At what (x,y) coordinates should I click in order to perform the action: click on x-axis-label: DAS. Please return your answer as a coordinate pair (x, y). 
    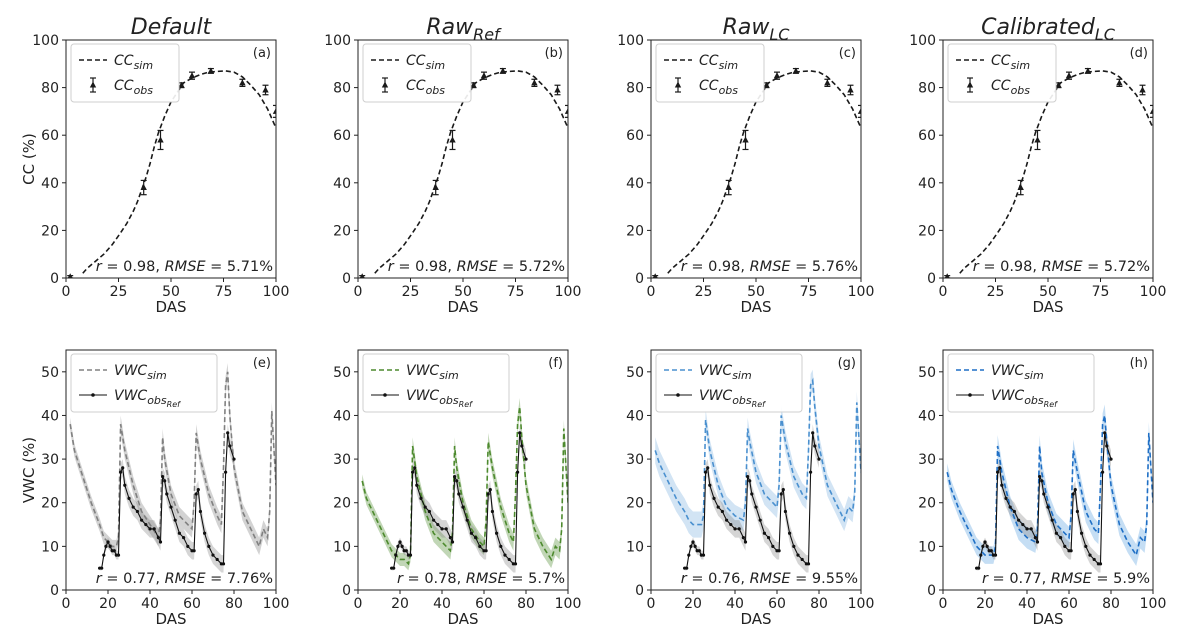
    Looking at the image, I should click on (1047, 619).